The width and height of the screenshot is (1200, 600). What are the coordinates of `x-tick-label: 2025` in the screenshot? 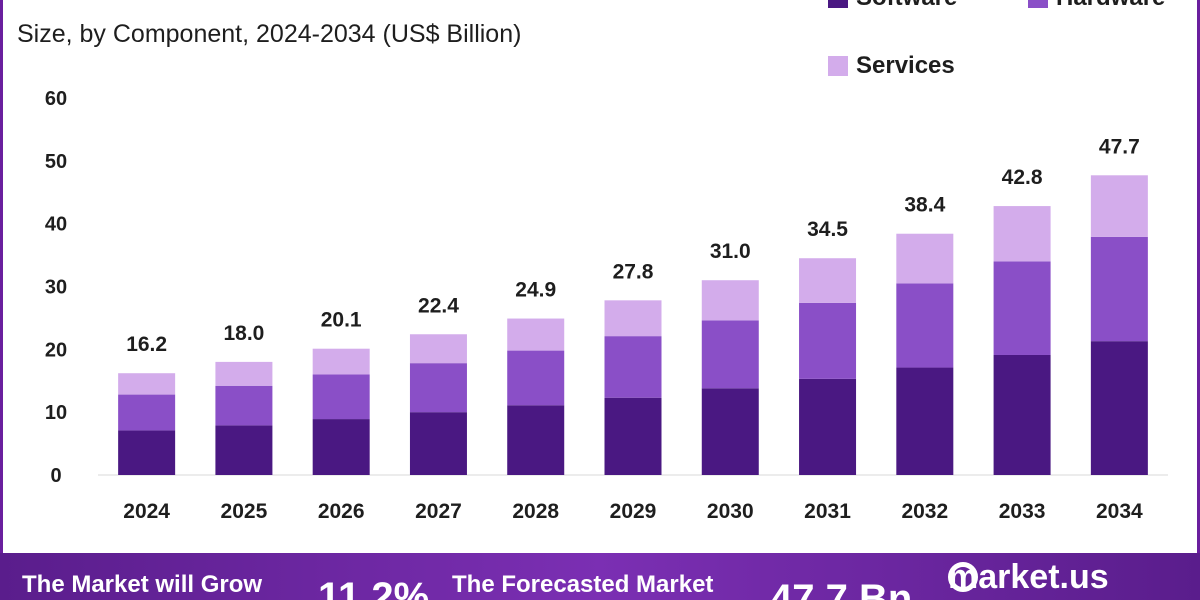 It's located at (244, 511).